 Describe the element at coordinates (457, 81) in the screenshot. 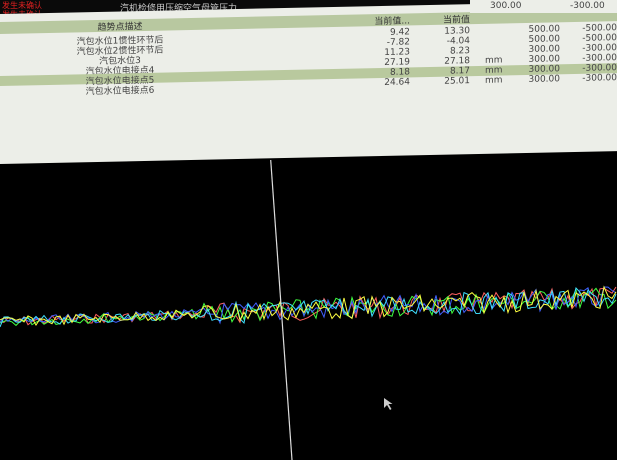

I see `cell-v2: 25.01` at that location.